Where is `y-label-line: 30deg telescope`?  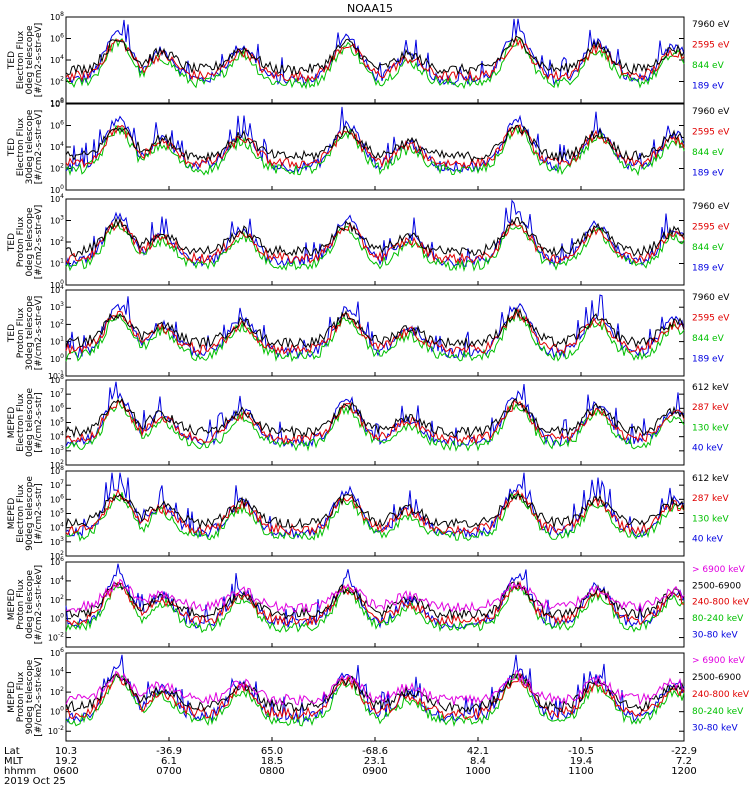 y-label-line: 30deg telescope is located at coordinates (30, 332).